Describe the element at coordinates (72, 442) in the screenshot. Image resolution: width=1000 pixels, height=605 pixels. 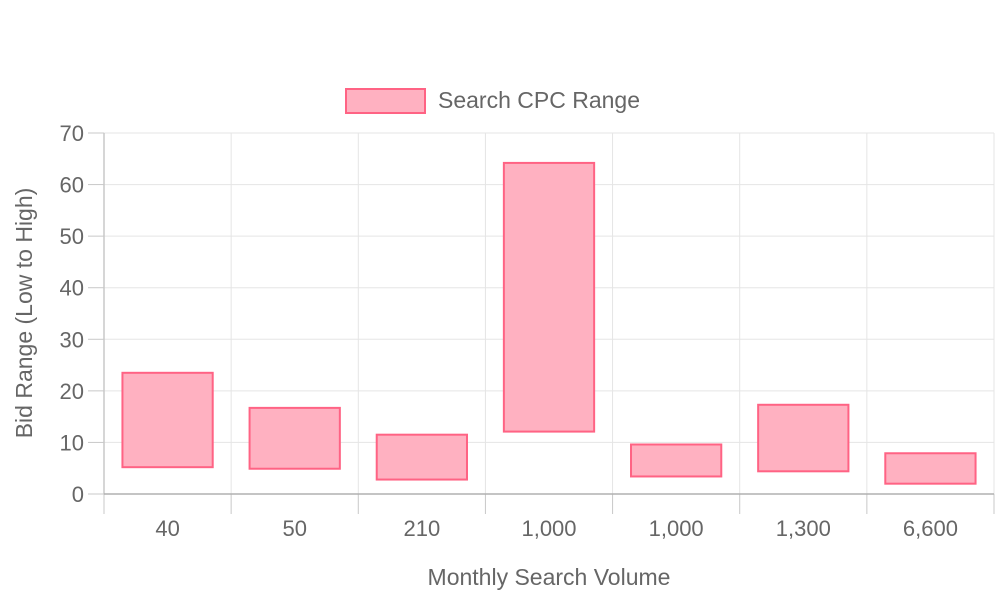
I see `y-tick-label: 10` at that location.